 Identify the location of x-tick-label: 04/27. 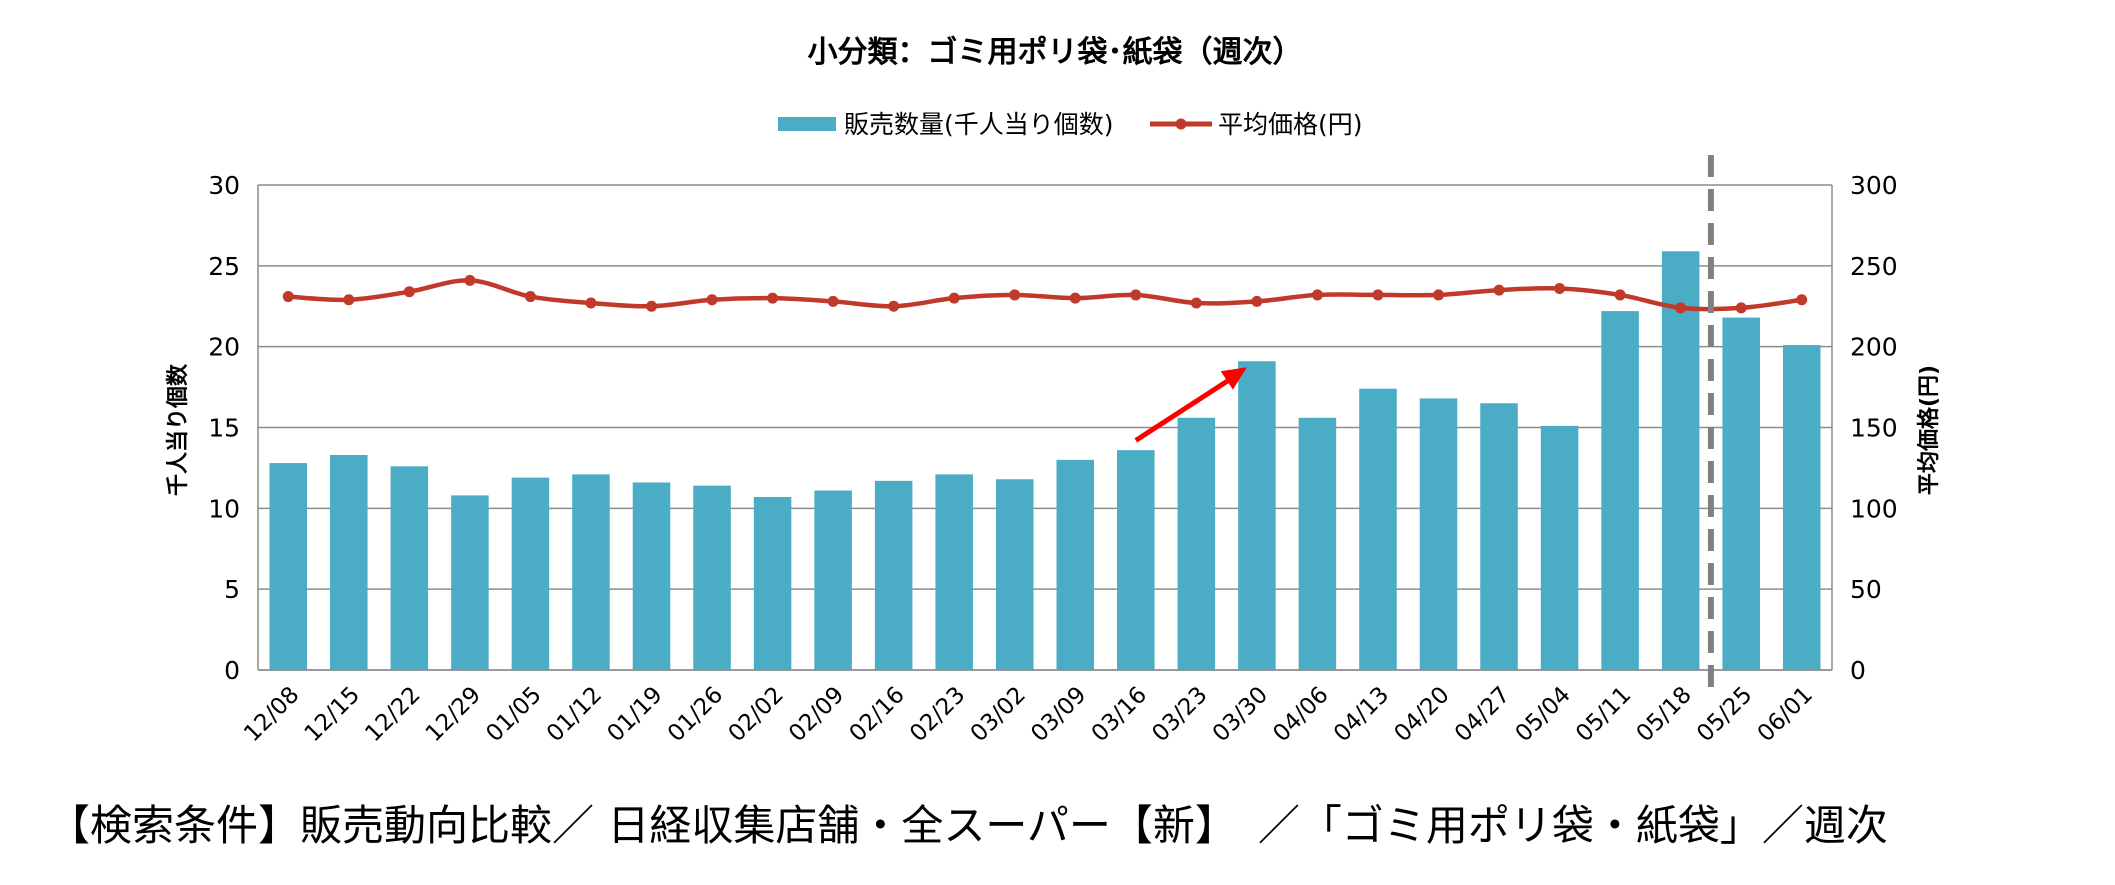
(1482, 714).